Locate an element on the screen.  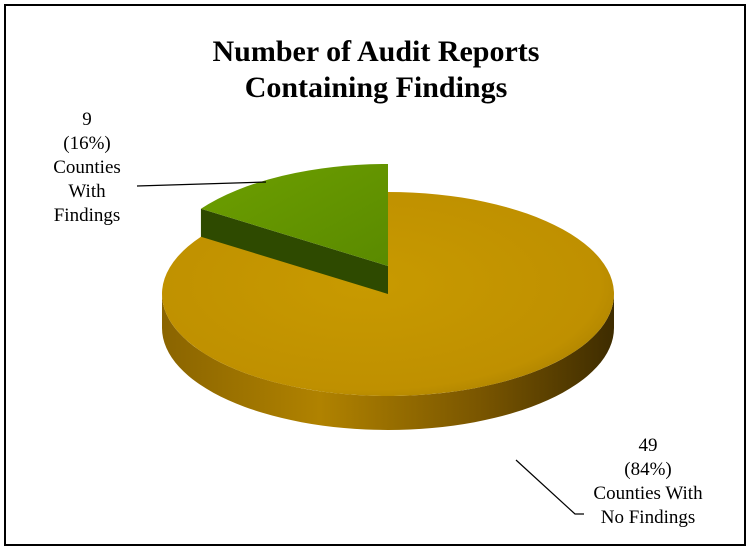
chart-title-line-1: Number of Audit Reports is located at coordinates (376, 51).